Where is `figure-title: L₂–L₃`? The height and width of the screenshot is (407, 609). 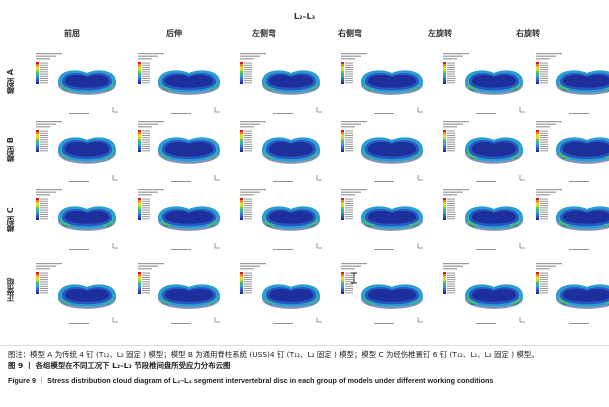
figure-title: L₂–L₃ is located at coordinates (304, 16).